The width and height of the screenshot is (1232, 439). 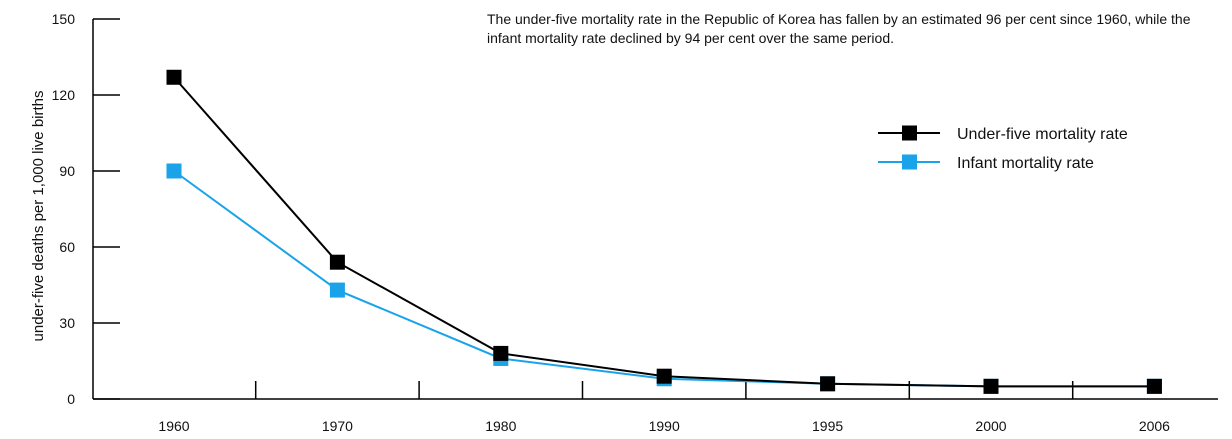 What do you see at coordinates (990, 426) in the screenshot?
I see `x-tick-label: 2000` at bounding box center [990, 426].